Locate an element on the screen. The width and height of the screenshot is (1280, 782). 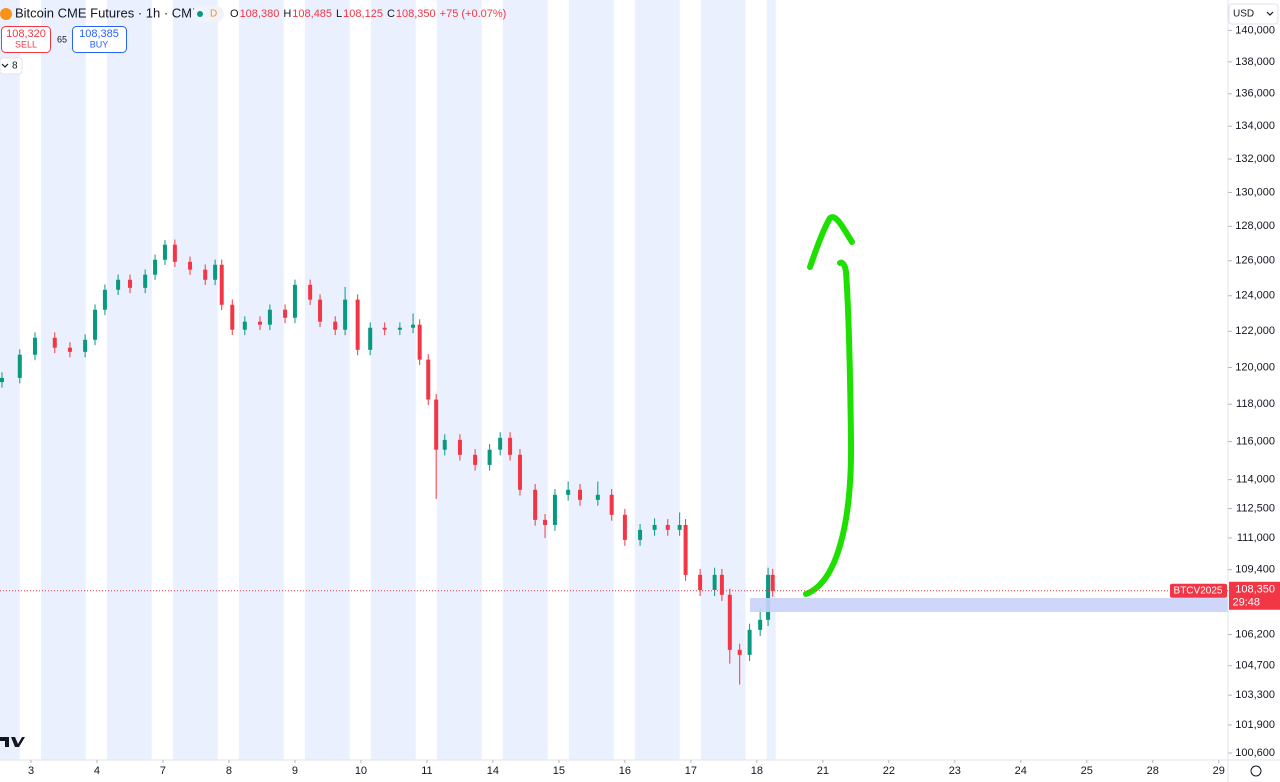
x-tick-label: 21 is located at coordinates (823, 771).